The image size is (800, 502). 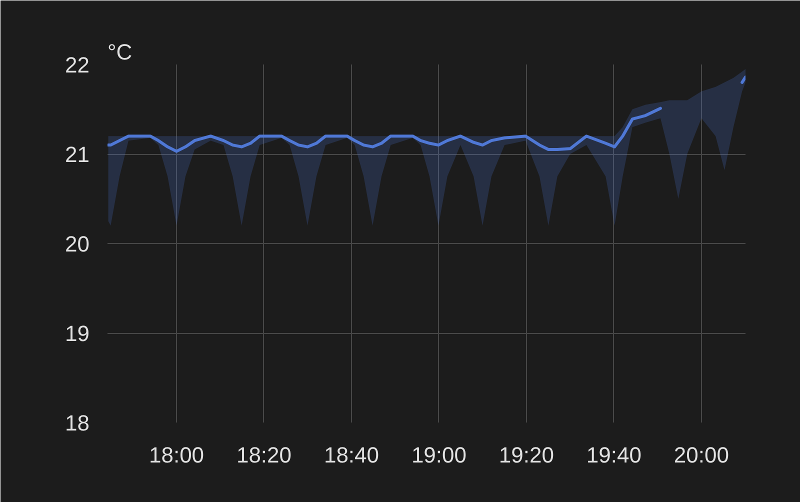 What do you see at coordinates (77, 423) in the screenshot?
I see `y-tick-label: 18` at bounding box center [77, 423].